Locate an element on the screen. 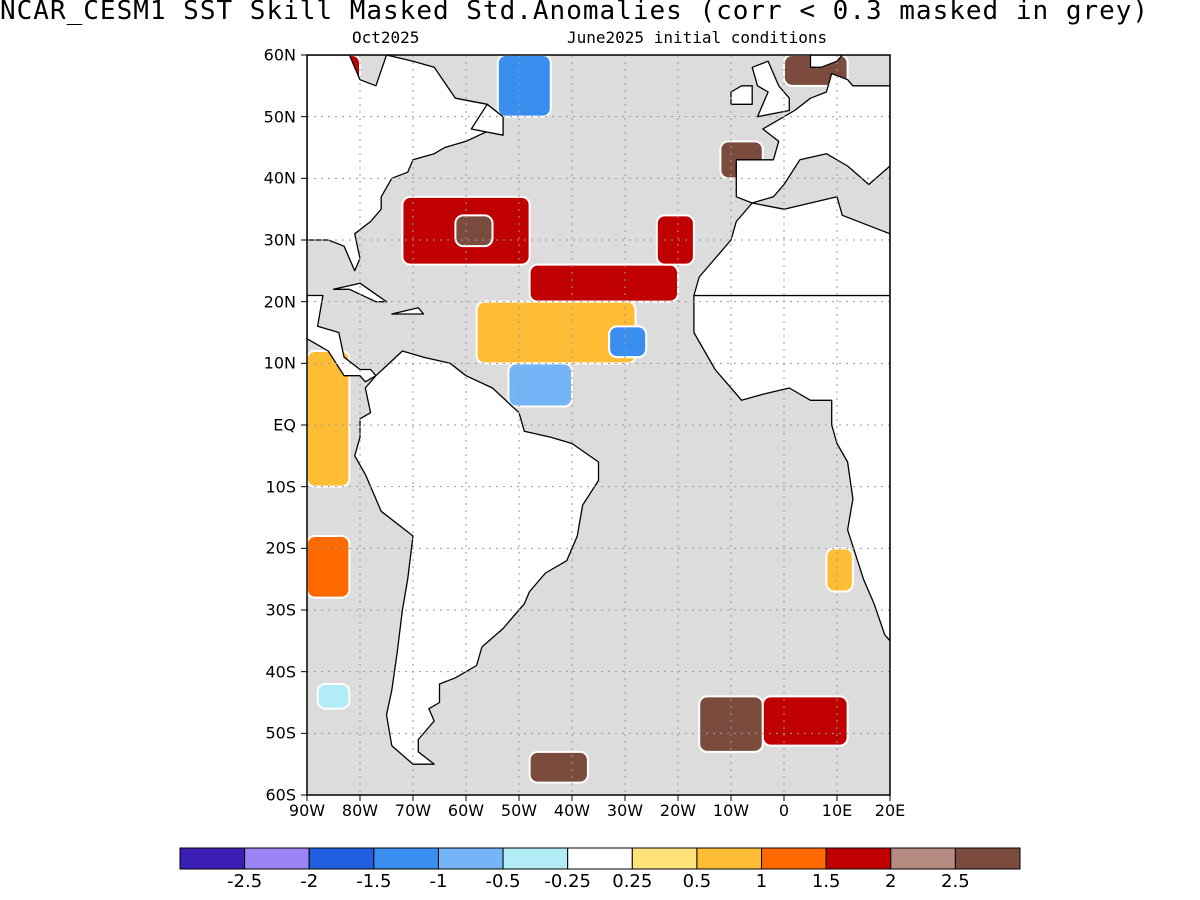 This screenshot has height=900, width=1200. longitude-label: 40W is located at coordinates (572, 810).